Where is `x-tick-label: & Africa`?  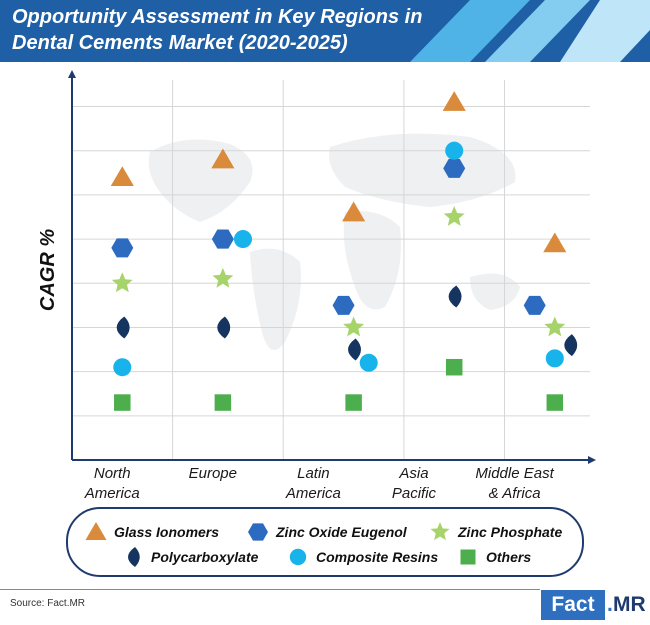 x-tick-label: & Africa is located at coordinates (515, 493).